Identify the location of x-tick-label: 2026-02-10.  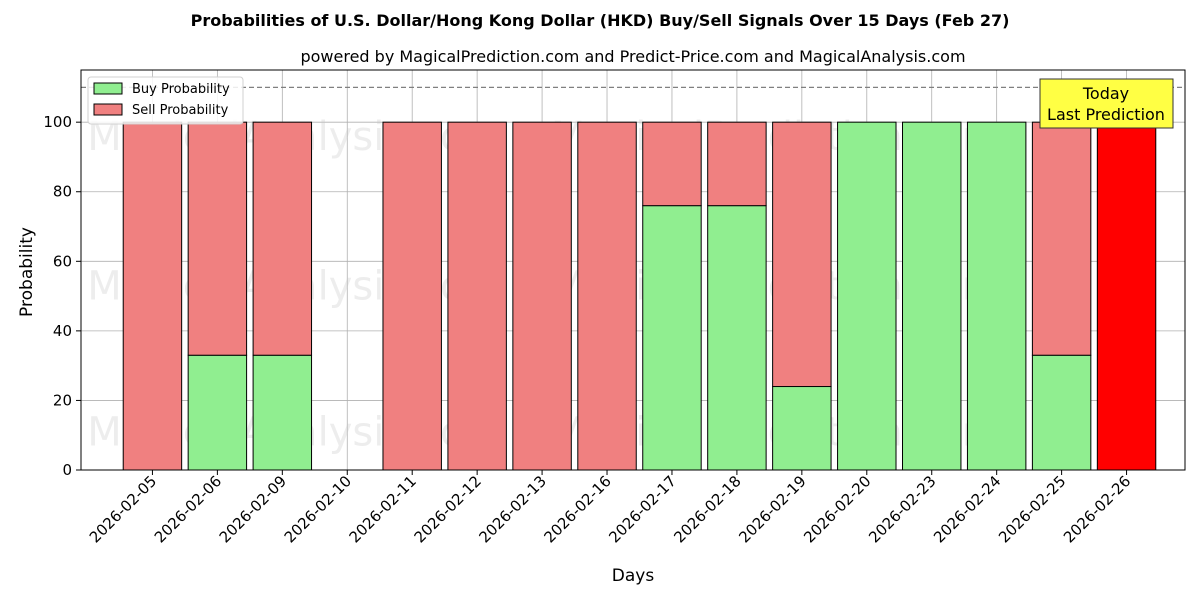
(318, 509).